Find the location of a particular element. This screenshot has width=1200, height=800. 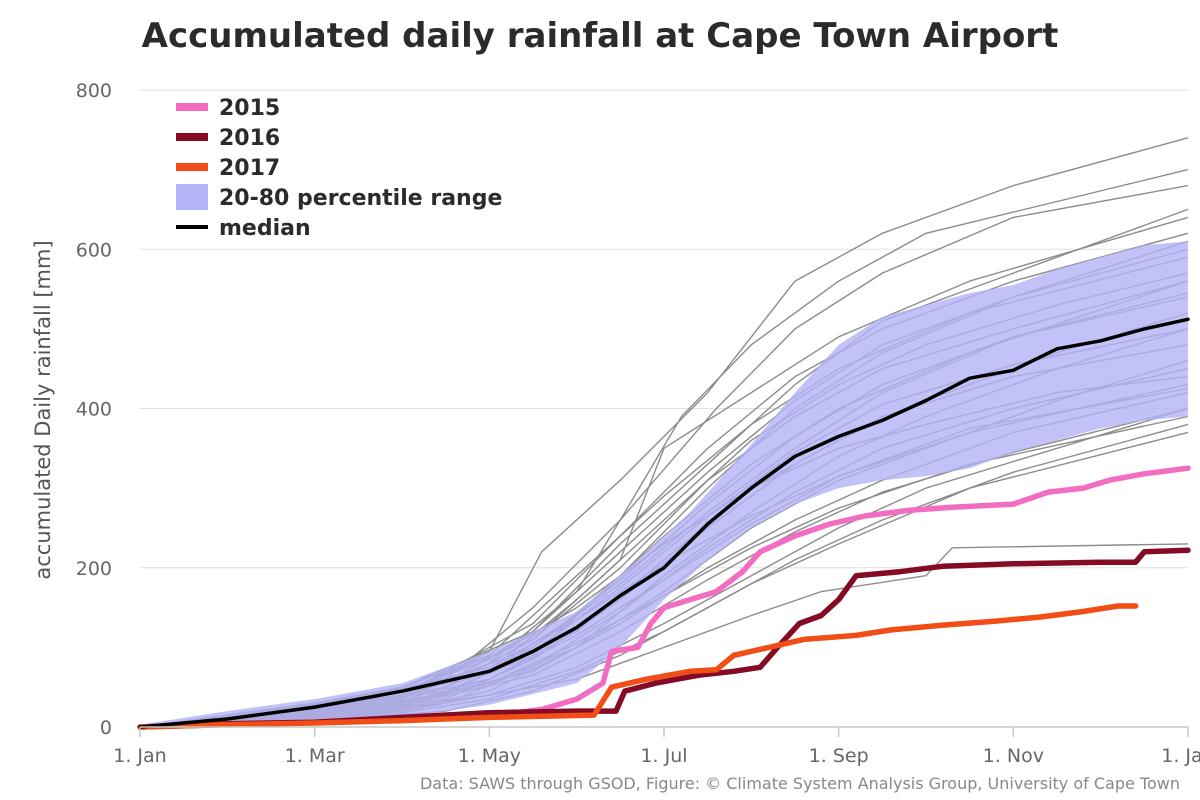

legend-label-0: 2015 is located at coordinates (249, 108).